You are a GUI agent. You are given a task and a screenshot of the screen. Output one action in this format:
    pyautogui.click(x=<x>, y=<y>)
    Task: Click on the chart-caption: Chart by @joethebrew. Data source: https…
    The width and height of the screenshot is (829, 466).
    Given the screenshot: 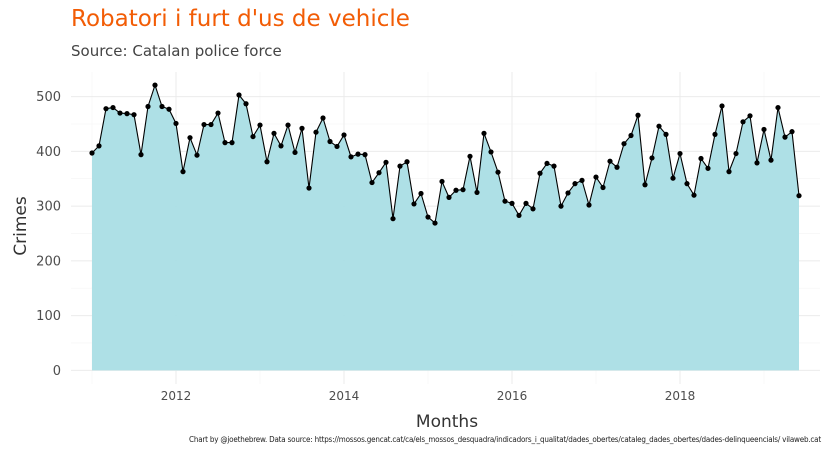 What is the action you would take?
    pyautogui.click(x=505, y=439)
    